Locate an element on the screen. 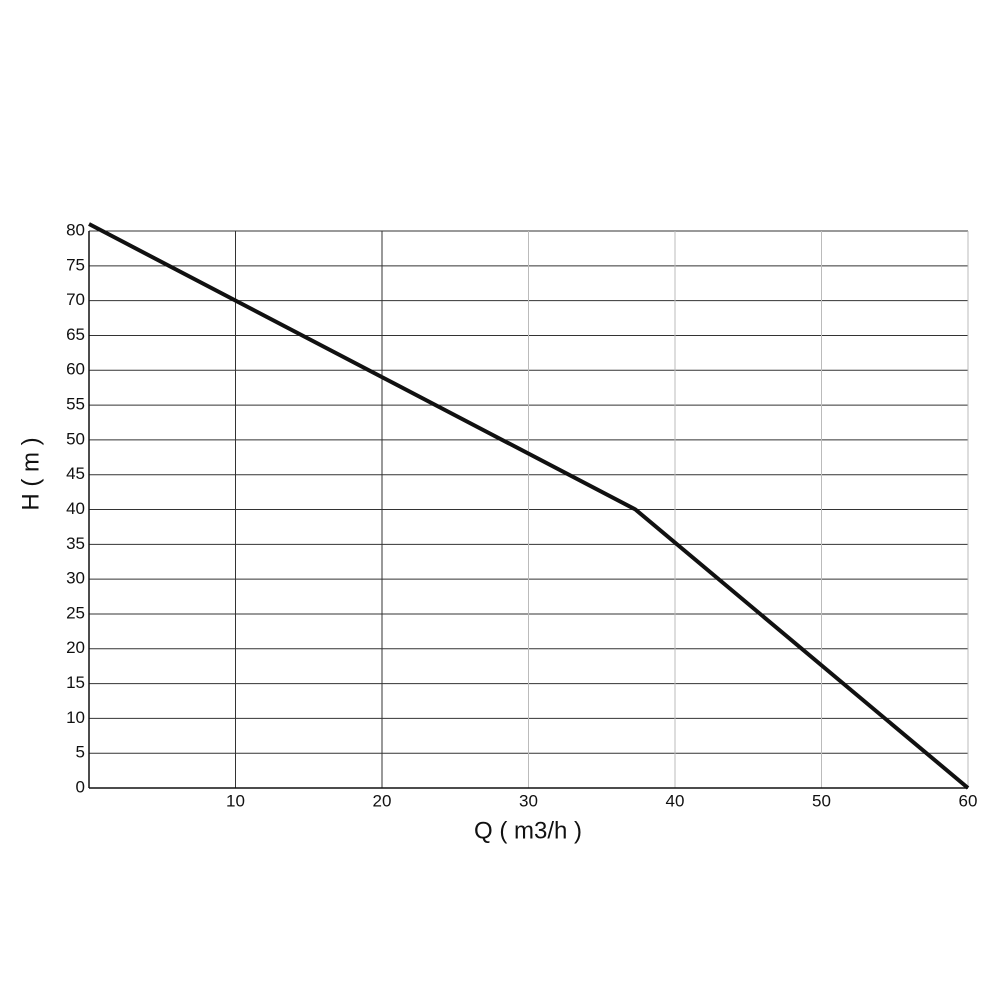 The width and height of the screenshot is (1000, 1000). x-tick-label: 10 is located at coordinates (235, 800).